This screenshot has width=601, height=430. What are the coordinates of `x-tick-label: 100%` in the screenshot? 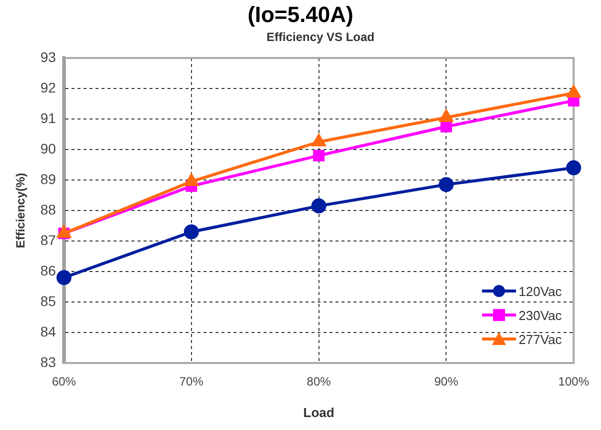 It's located at (574, 381).